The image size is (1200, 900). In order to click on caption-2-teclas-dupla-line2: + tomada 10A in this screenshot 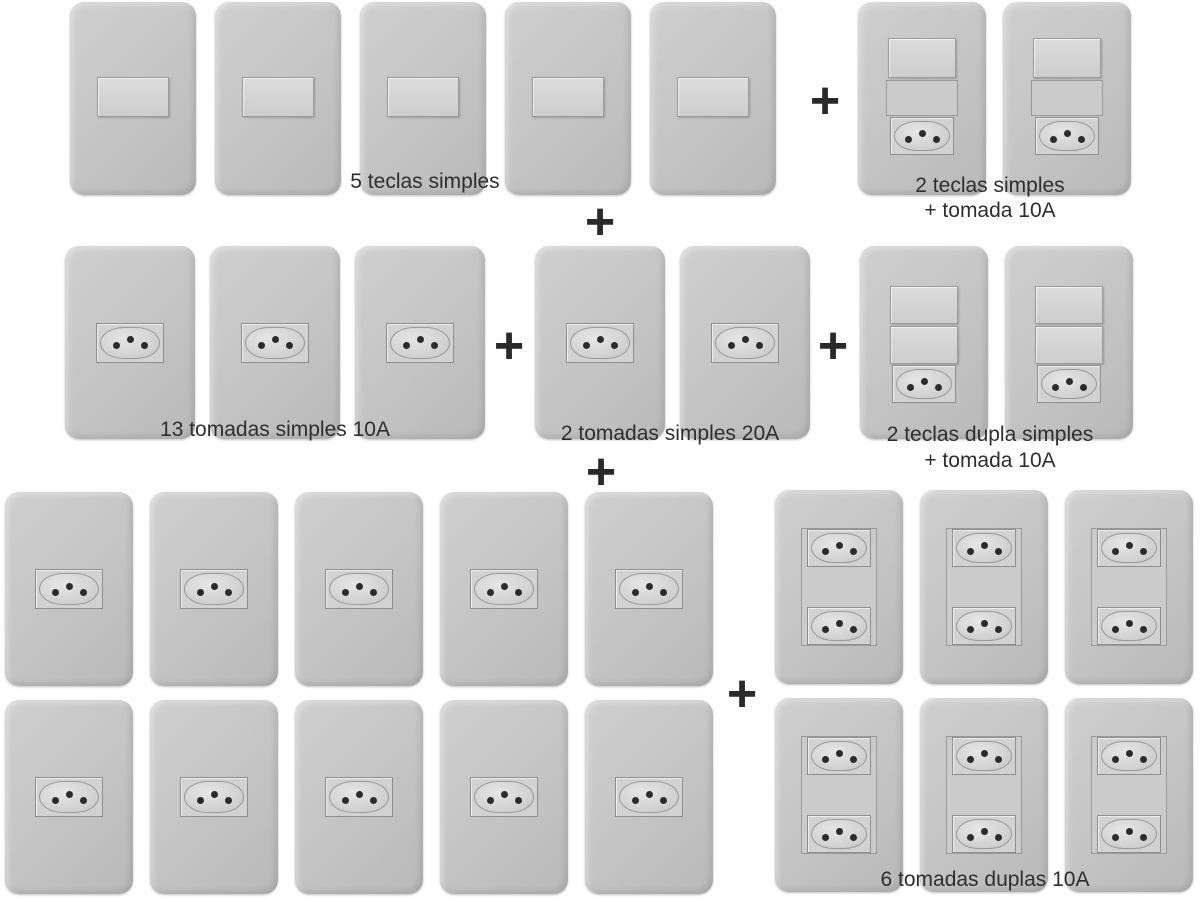, I will do `click(990, 460)`.